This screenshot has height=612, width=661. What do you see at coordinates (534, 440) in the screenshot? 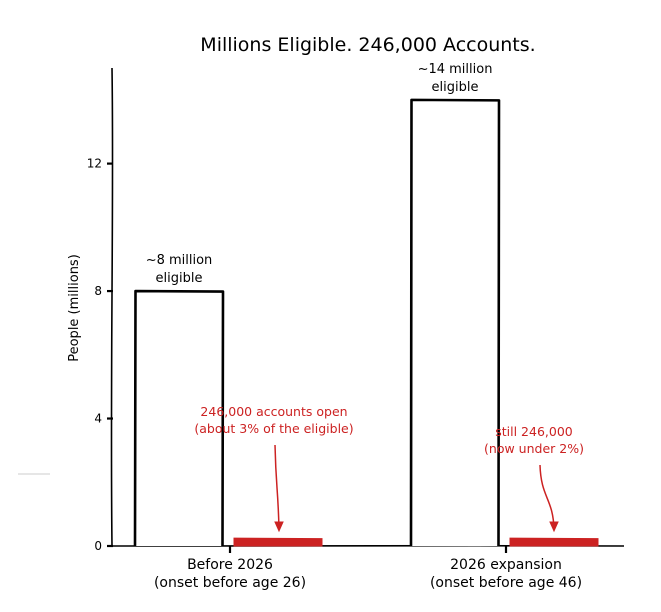
I see `annotation: still 246,000 (now under 2%)` at bounding box center [534, 440].